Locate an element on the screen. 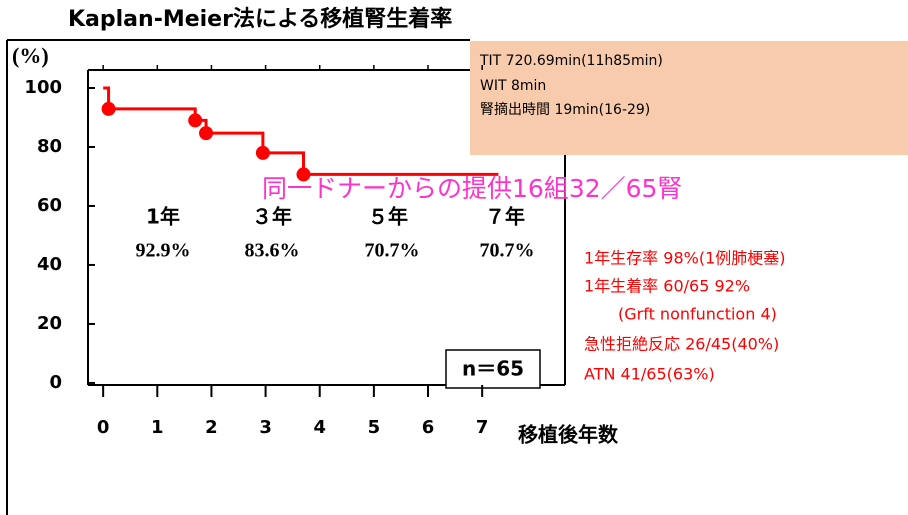 The width and height of the screenshot is (908, 515). x-tick-label: 7 is located at coordinates (482, 427).